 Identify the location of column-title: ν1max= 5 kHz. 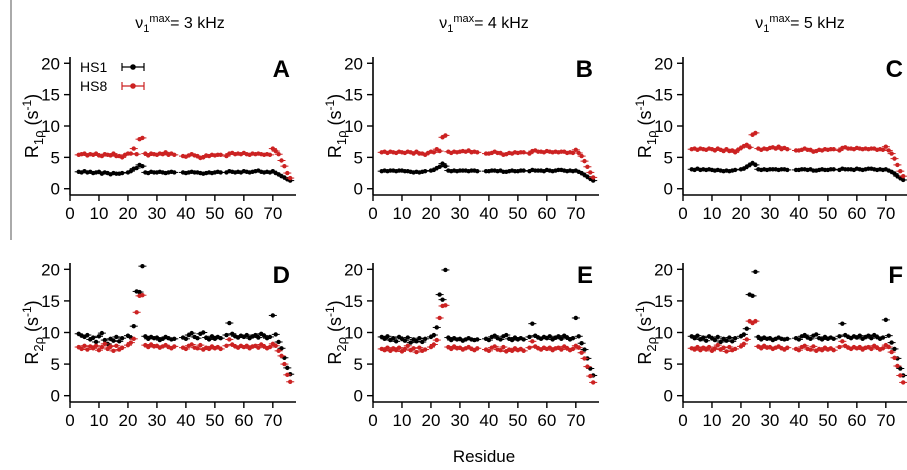
(800, 24).